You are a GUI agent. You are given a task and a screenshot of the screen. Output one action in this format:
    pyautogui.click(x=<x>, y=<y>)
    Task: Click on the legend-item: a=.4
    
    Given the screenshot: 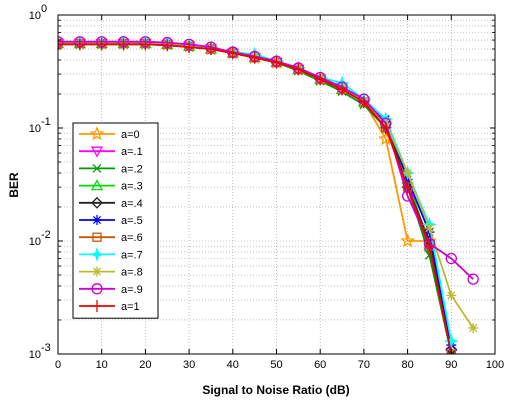 What is the action you would take?
    pyautogui.click(x=111, y=203)
    